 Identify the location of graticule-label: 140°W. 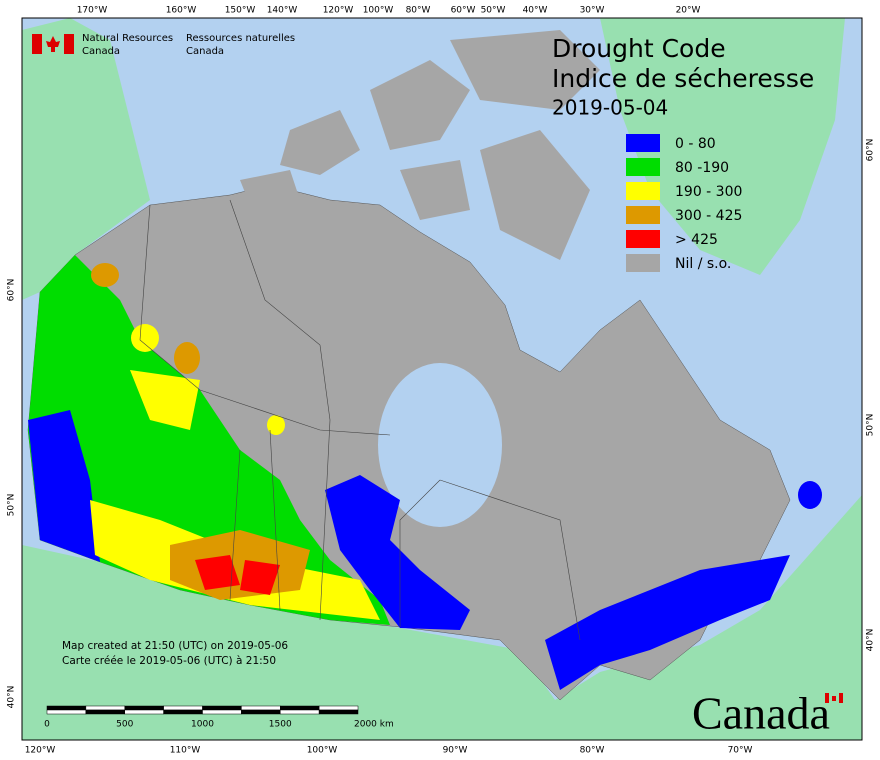
(282, 11).